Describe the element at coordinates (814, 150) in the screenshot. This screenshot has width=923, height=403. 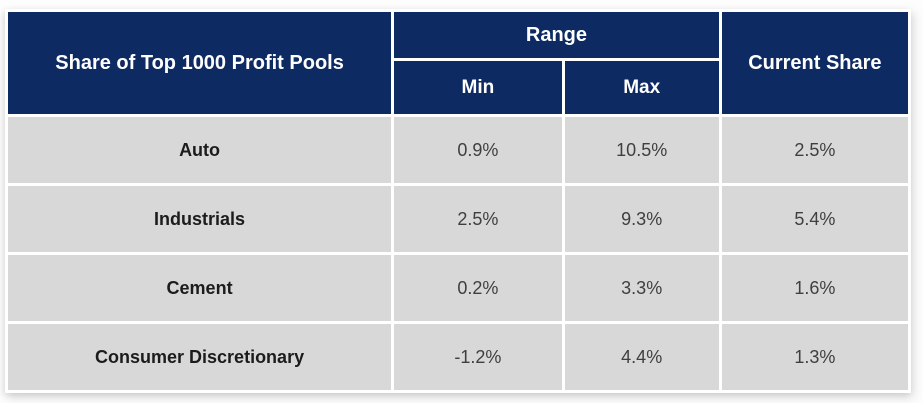
I see `current-share-value-cell: 2.5%` at that location.